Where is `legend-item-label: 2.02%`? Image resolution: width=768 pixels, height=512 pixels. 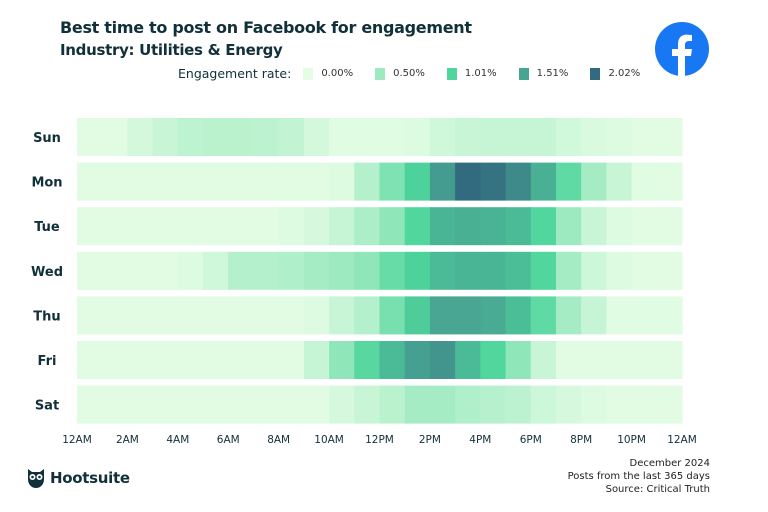
legend-item-label: 2.02% is located at coordinates (624, 73).